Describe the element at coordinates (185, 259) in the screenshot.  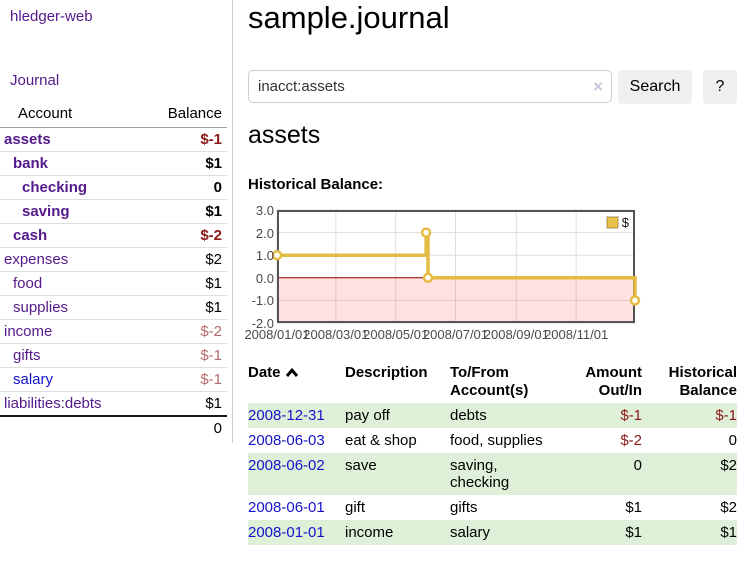
I see `sidebar-account-balance: $2` at that location.